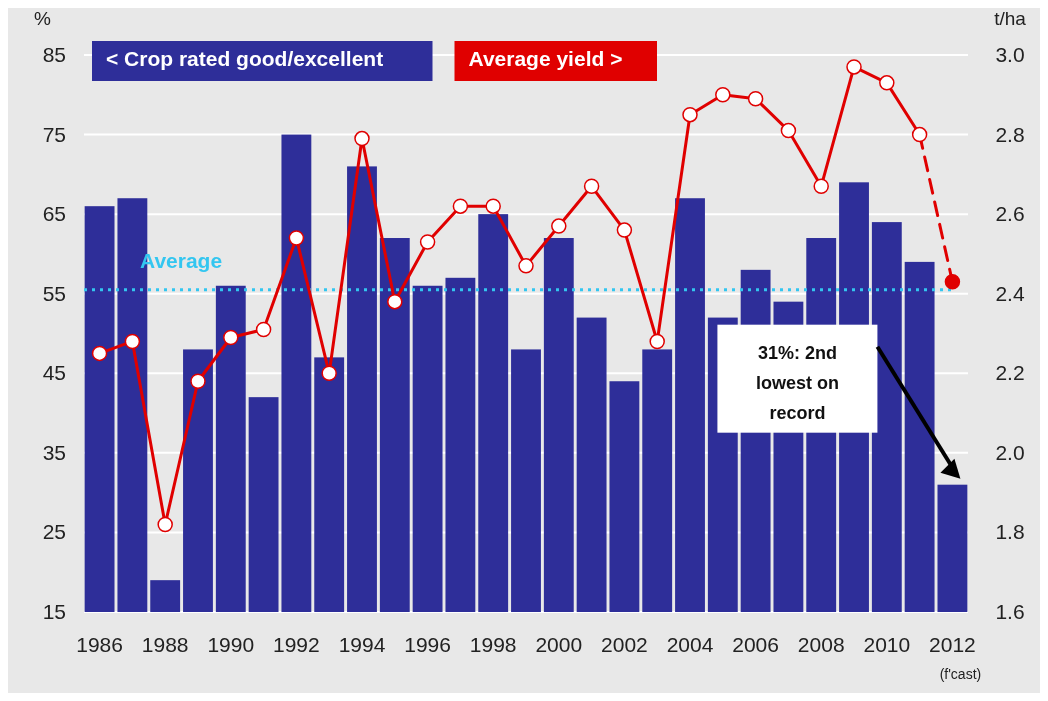 This screenshot has width=1048, height=701. I want to click on x-tick-label: 2008, so click(821, 644).